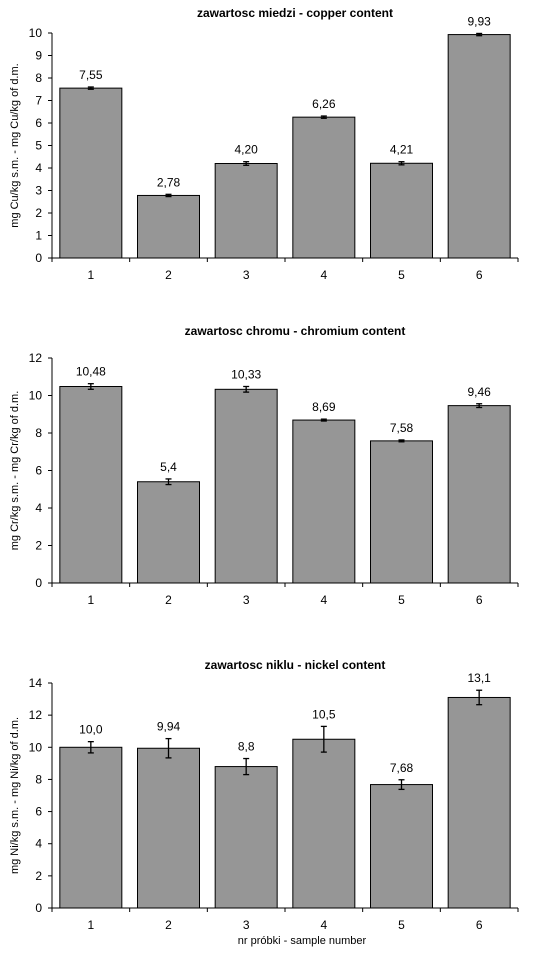 The image size is (549, 955). I want to click on data-label-chromium-5: 7,58, so click(402, 428).